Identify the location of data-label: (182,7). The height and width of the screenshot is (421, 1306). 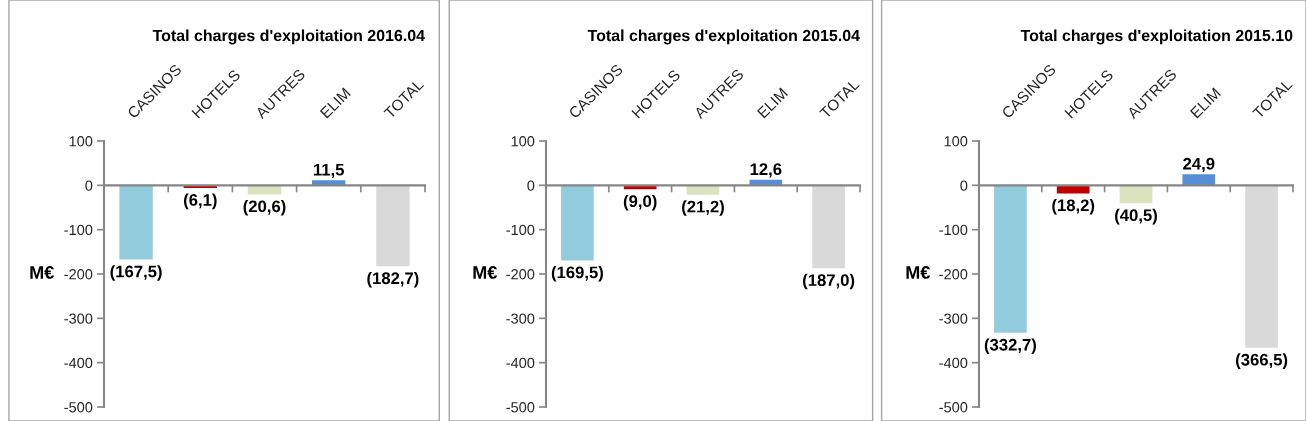
(393, 279).